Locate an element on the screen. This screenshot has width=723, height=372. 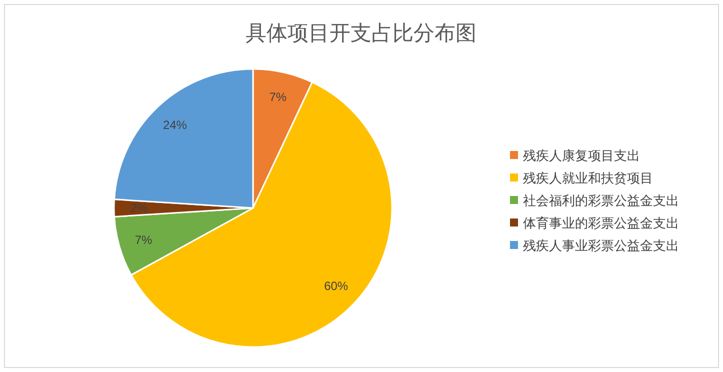
legend-label: 残疾人事业彩票公益金支出 is located at coordinates (601, 245).